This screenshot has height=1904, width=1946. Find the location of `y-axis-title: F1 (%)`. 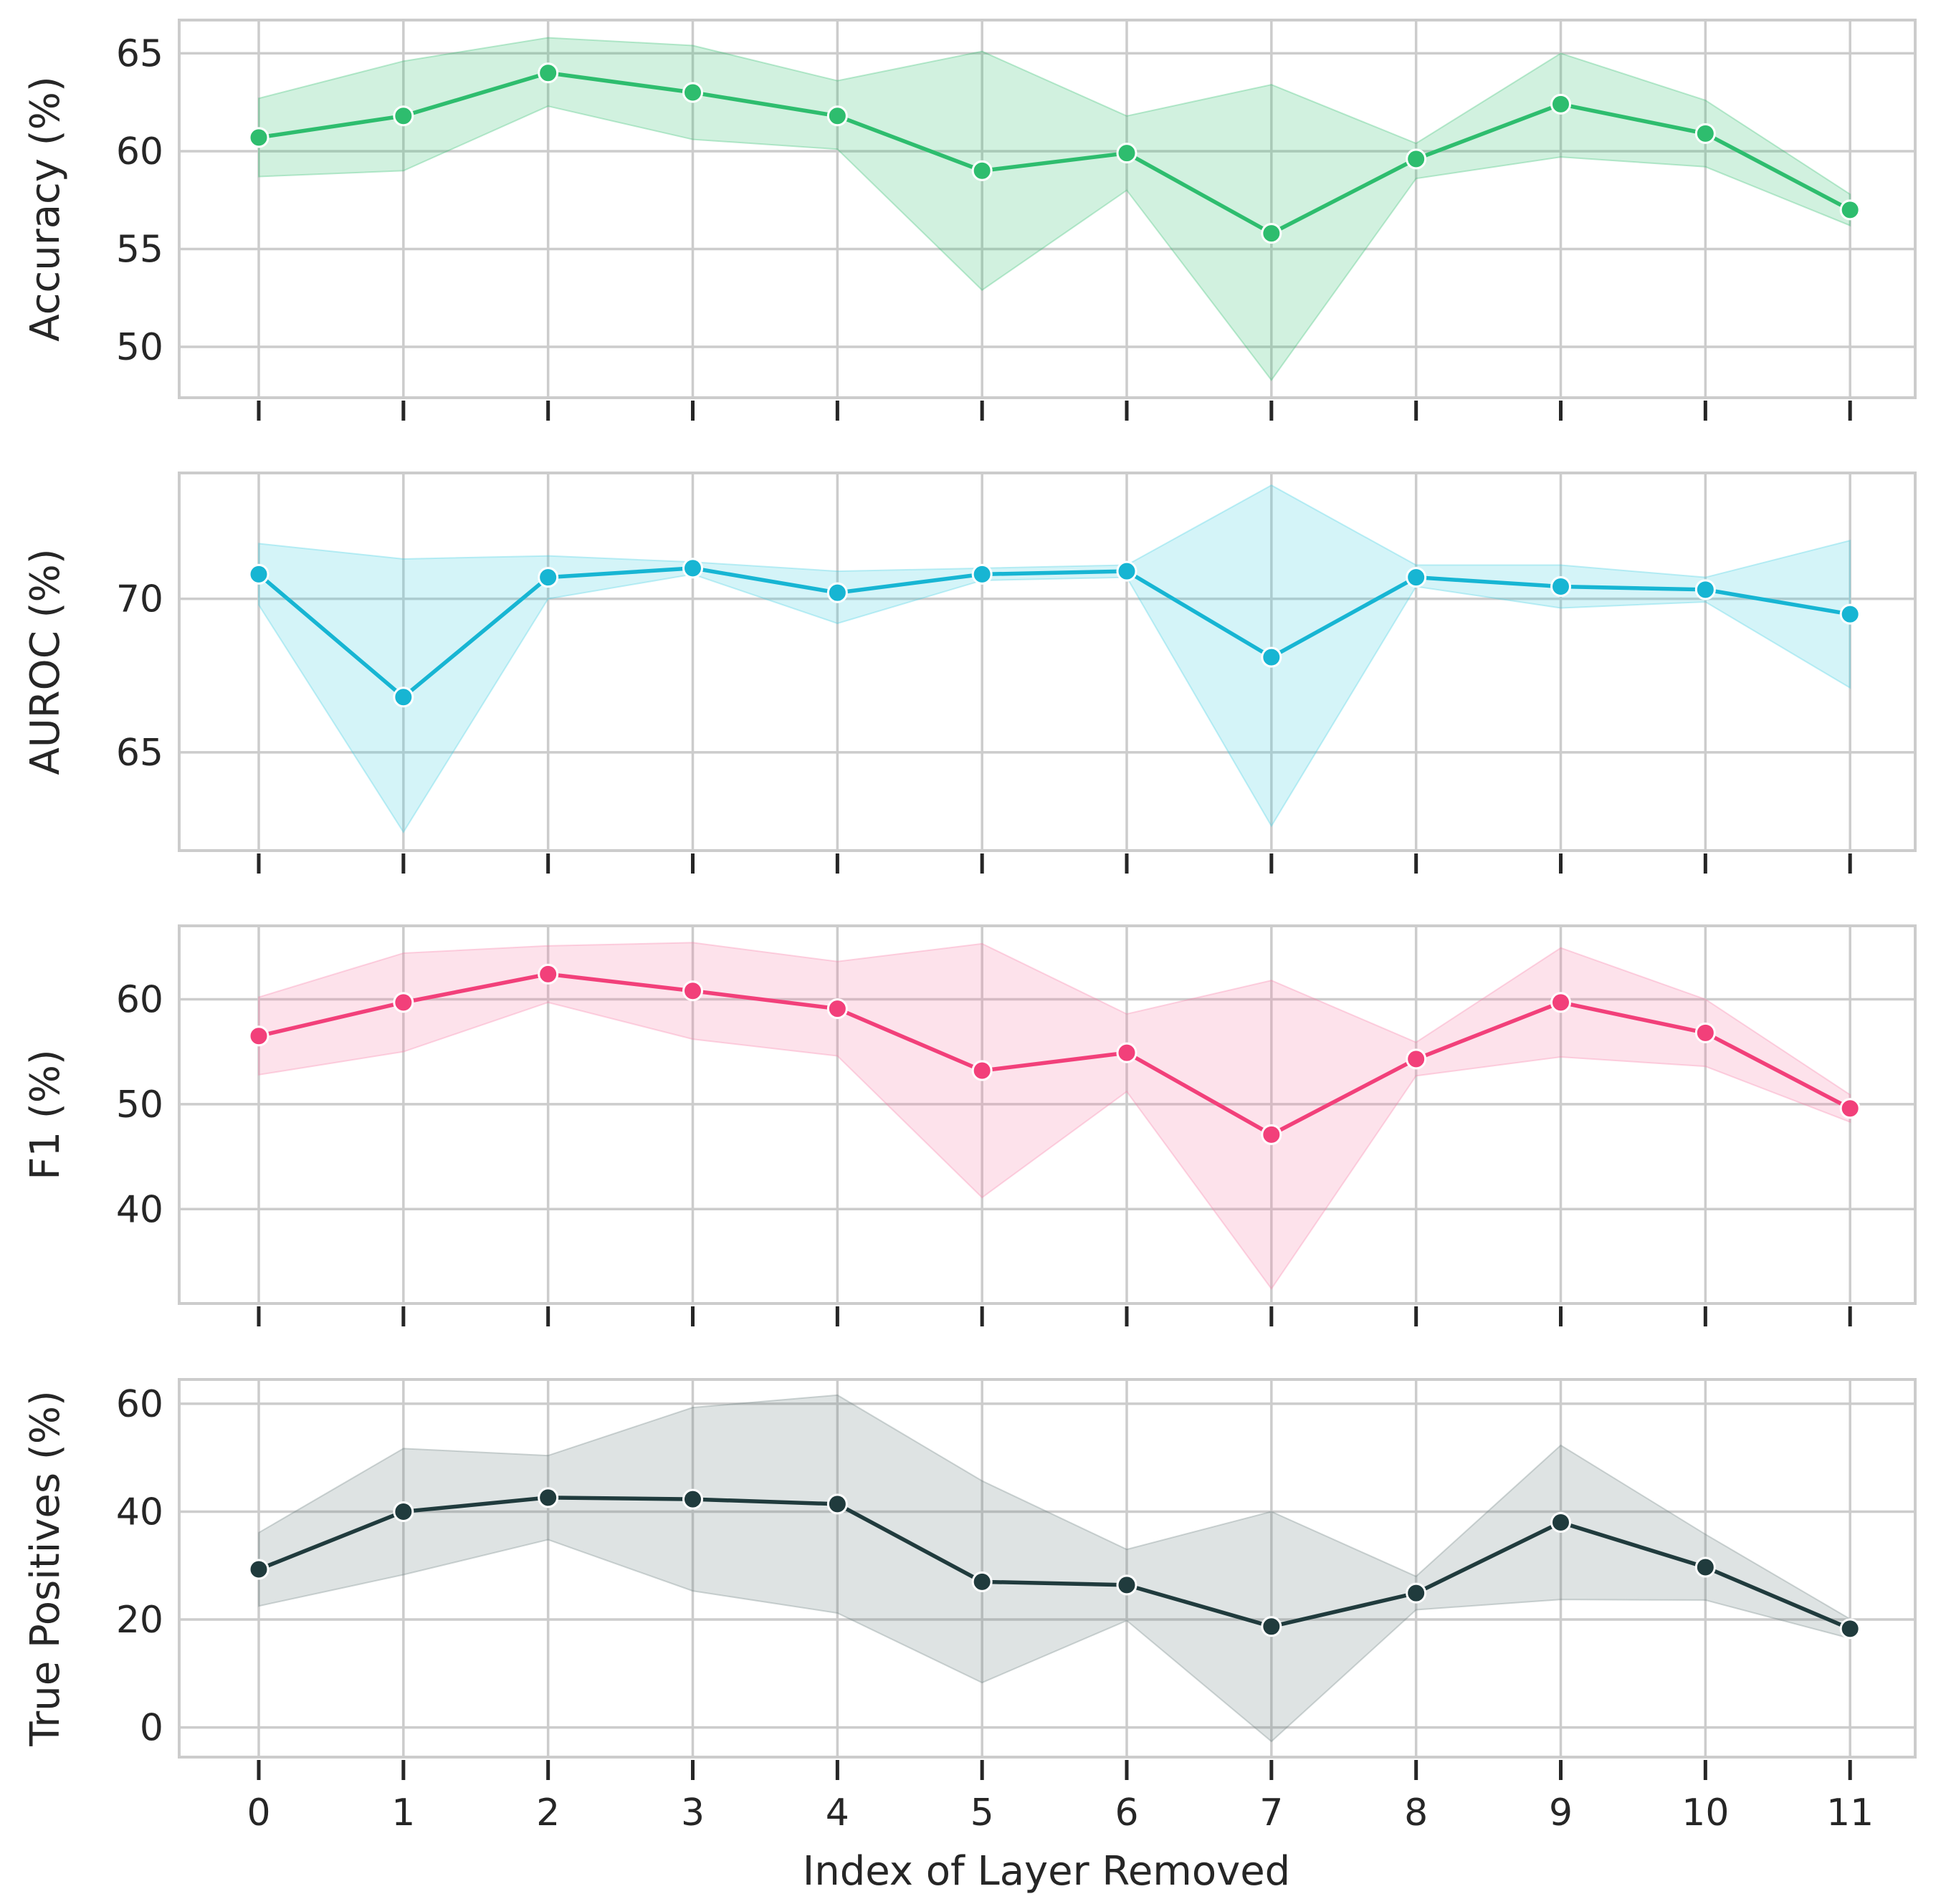

y-axis-title: F1 (%) is located at coordinates (45, 1114).